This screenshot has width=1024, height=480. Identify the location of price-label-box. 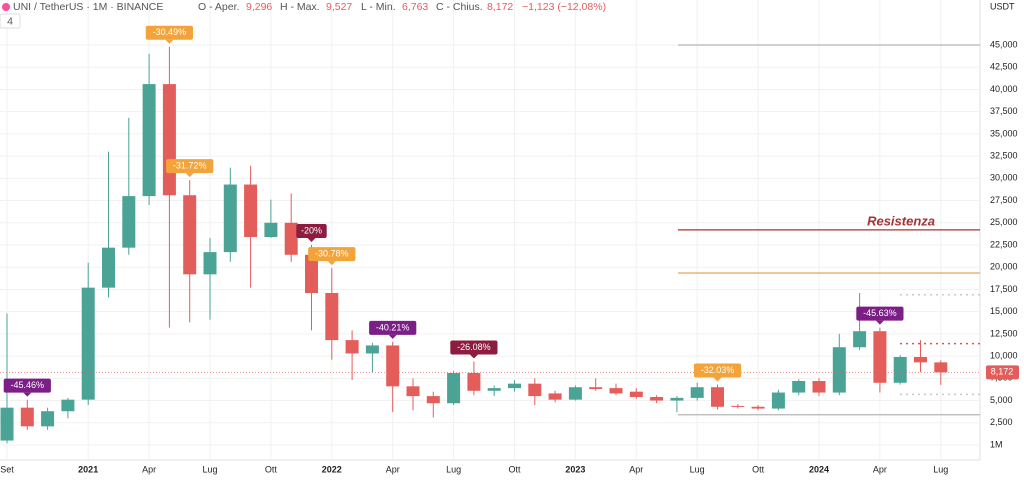
(1002, 372).